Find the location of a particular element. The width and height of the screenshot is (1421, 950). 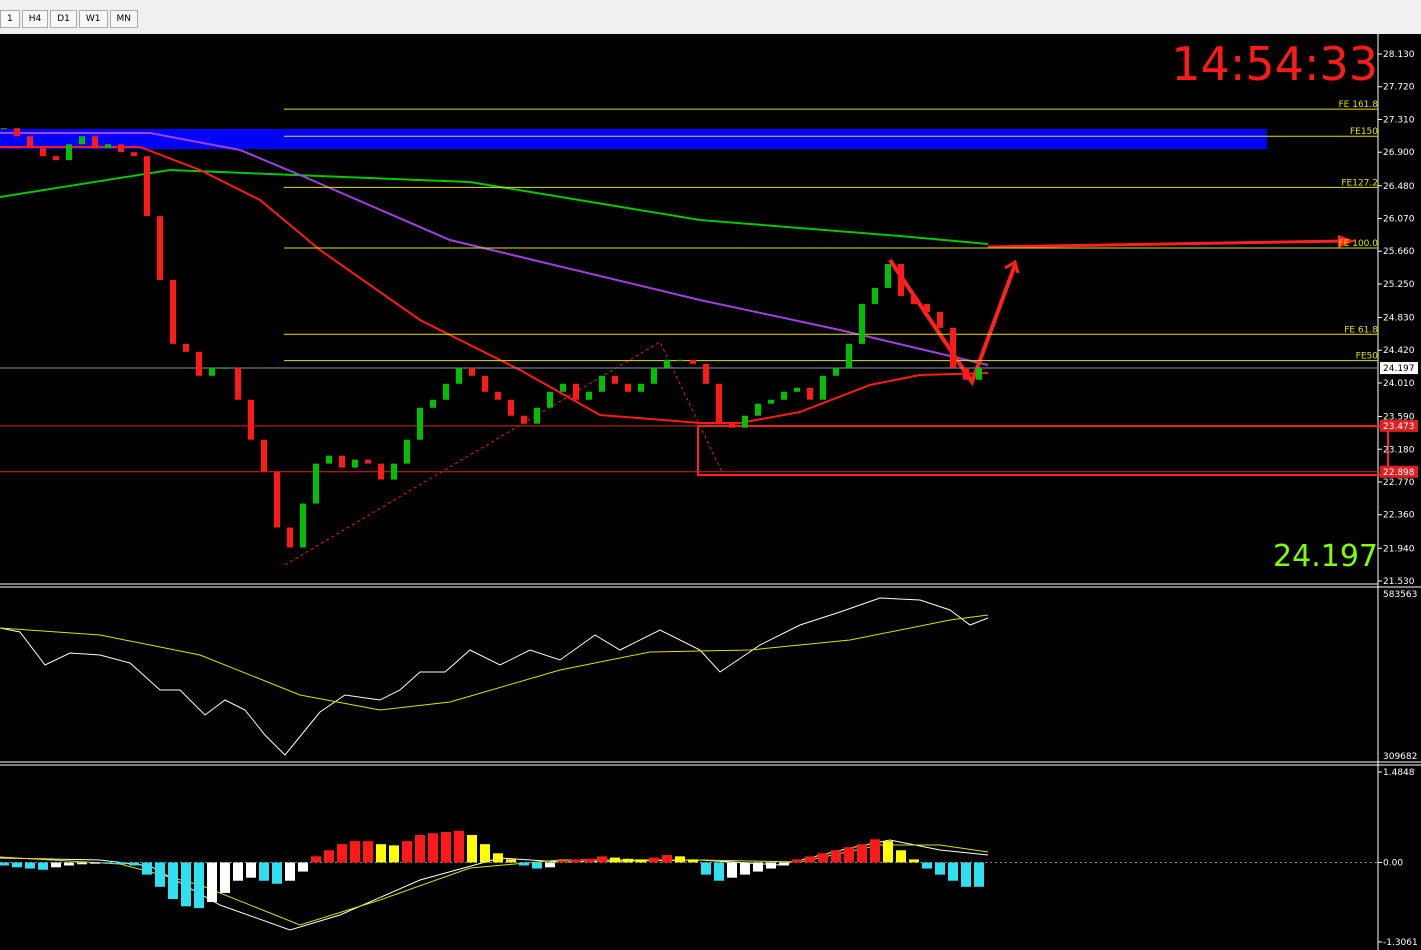

y-tick-label: 26.070 is located at coordinates (1399, 219).